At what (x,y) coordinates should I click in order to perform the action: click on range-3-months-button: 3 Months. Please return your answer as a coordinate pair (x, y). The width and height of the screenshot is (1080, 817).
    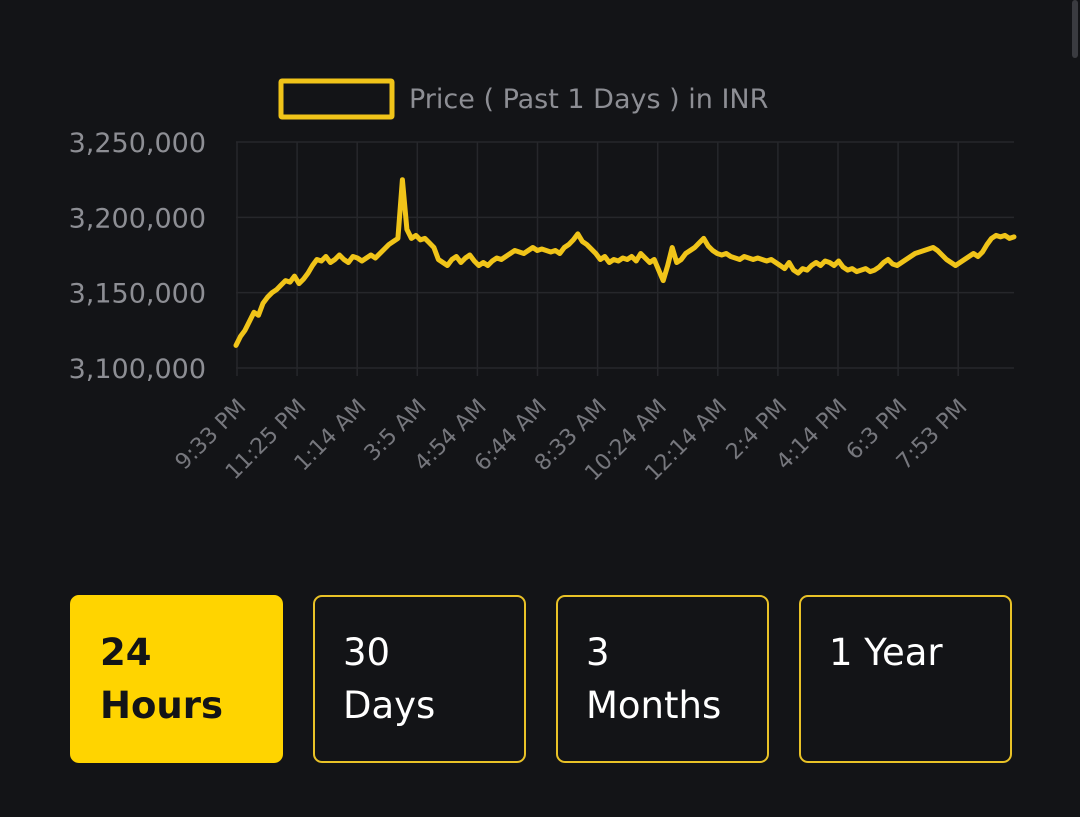
    Looking at the image, I should click on (662, 679).